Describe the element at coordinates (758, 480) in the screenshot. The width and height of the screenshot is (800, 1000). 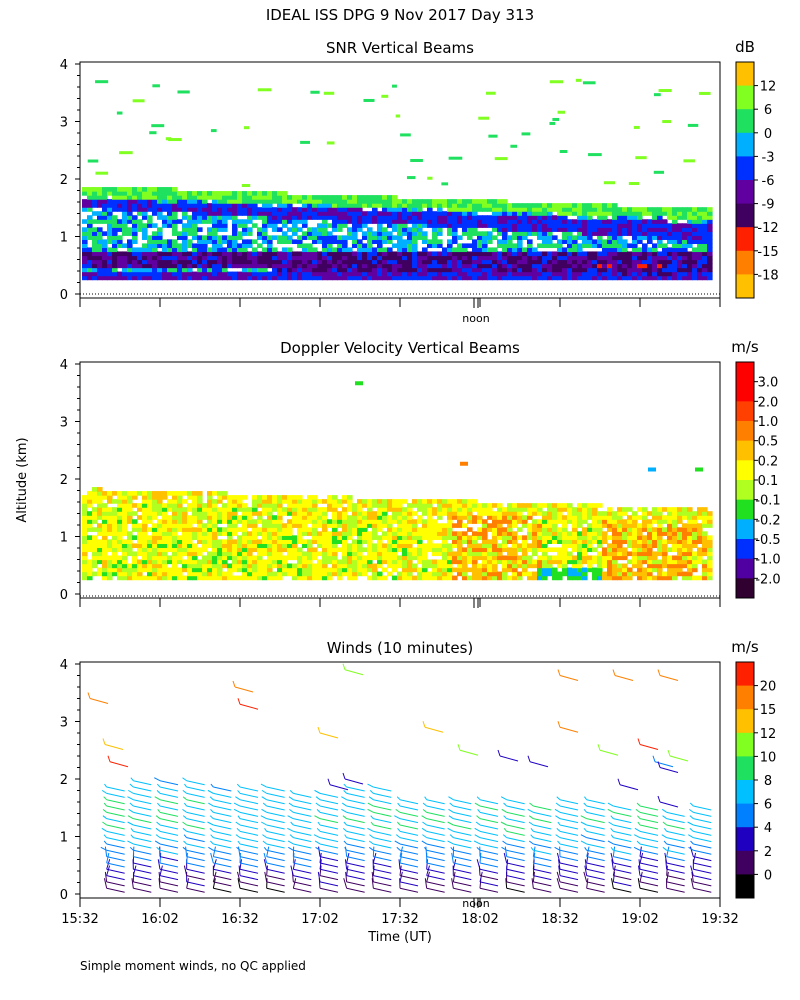
I see `doppler-colorbar: 3.02.01.00.50.20.1-0.1-0.2-0.5-1.0-2.0` at that location.